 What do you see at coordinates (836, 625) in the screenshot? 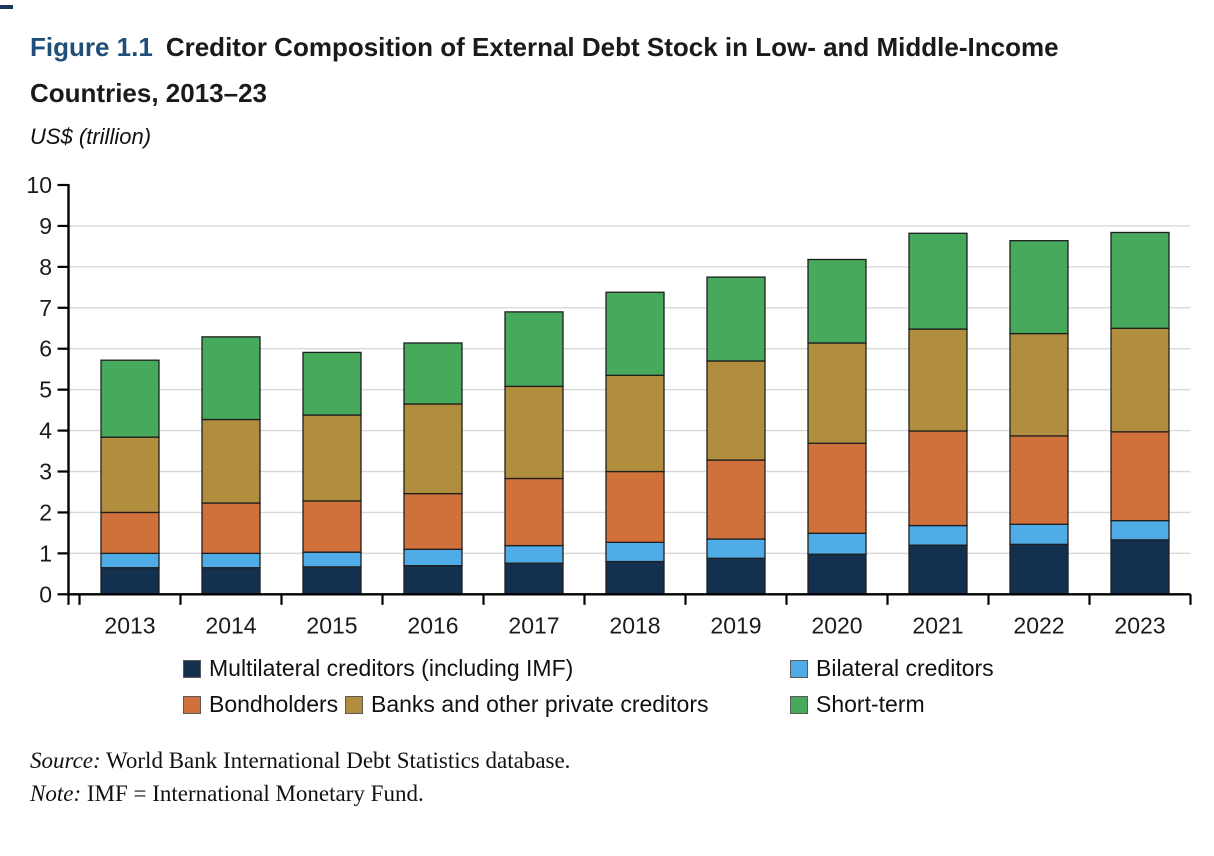
I see `svg-text: 2020` at bounding box center [836, 625].